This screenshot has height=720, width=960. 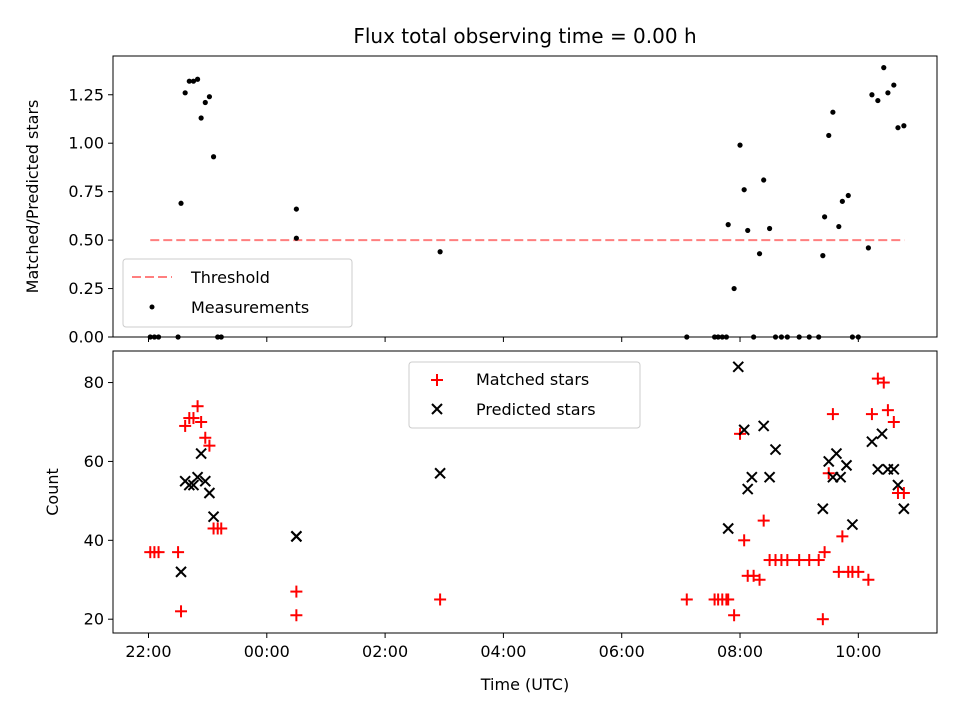 I want to click on top-legend-box, so click(x=237, y=293).